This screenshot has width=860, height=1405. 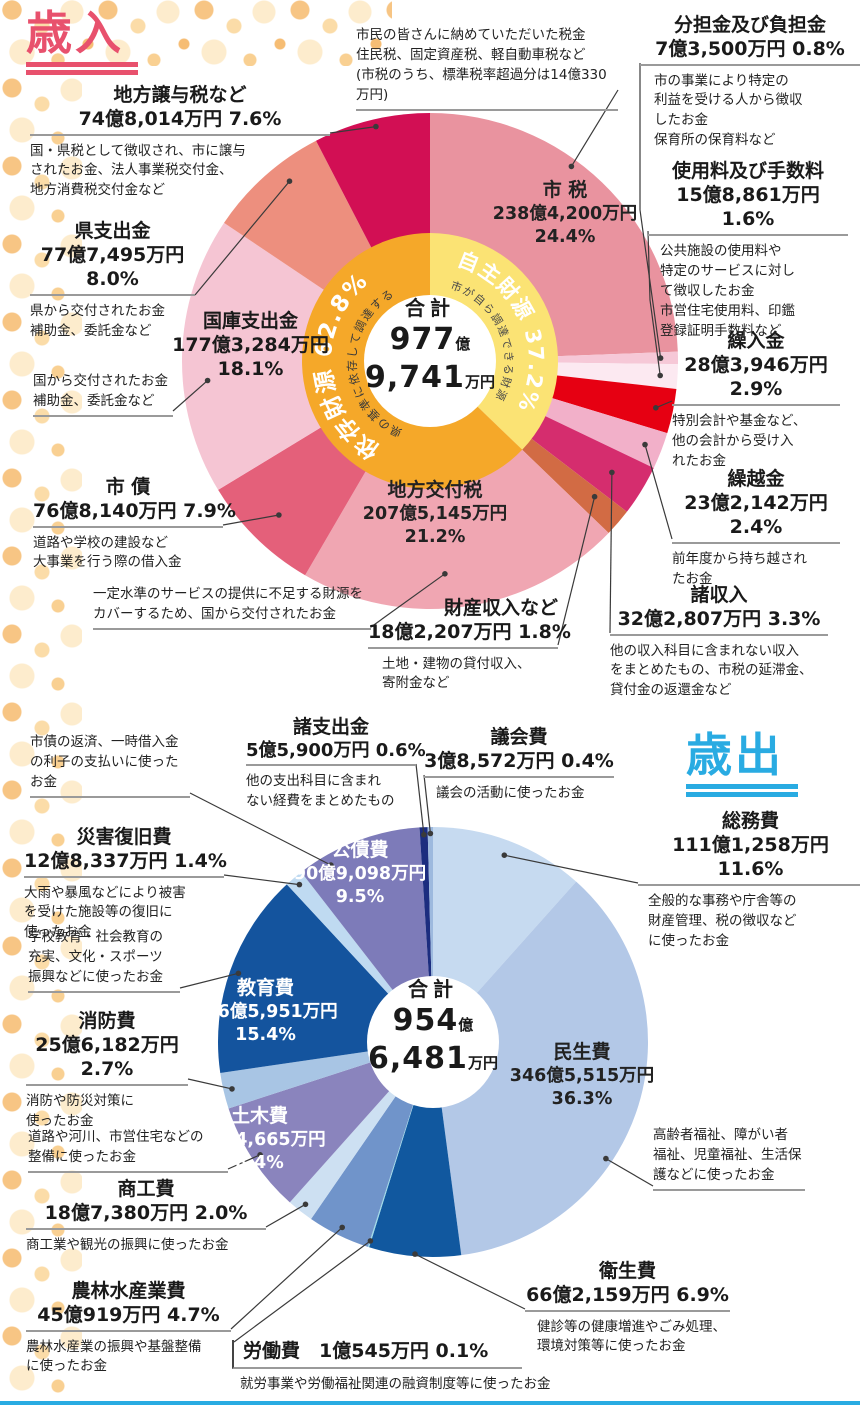 I want to click on callout-gikaihi: 議会費 3億8,572万円 0.4% 議会の活動に使ったお金, so click(x=519, y=763).